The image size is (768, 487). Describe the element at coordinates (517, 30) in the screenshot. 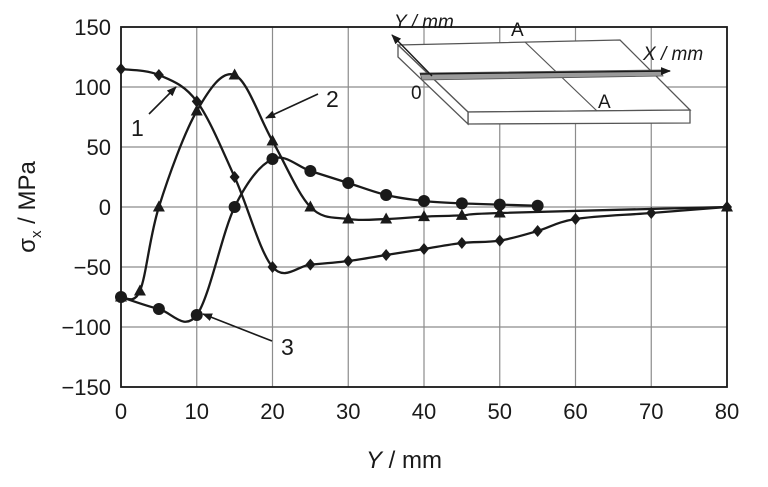

I see `inset-section-label-top: A` at that location.